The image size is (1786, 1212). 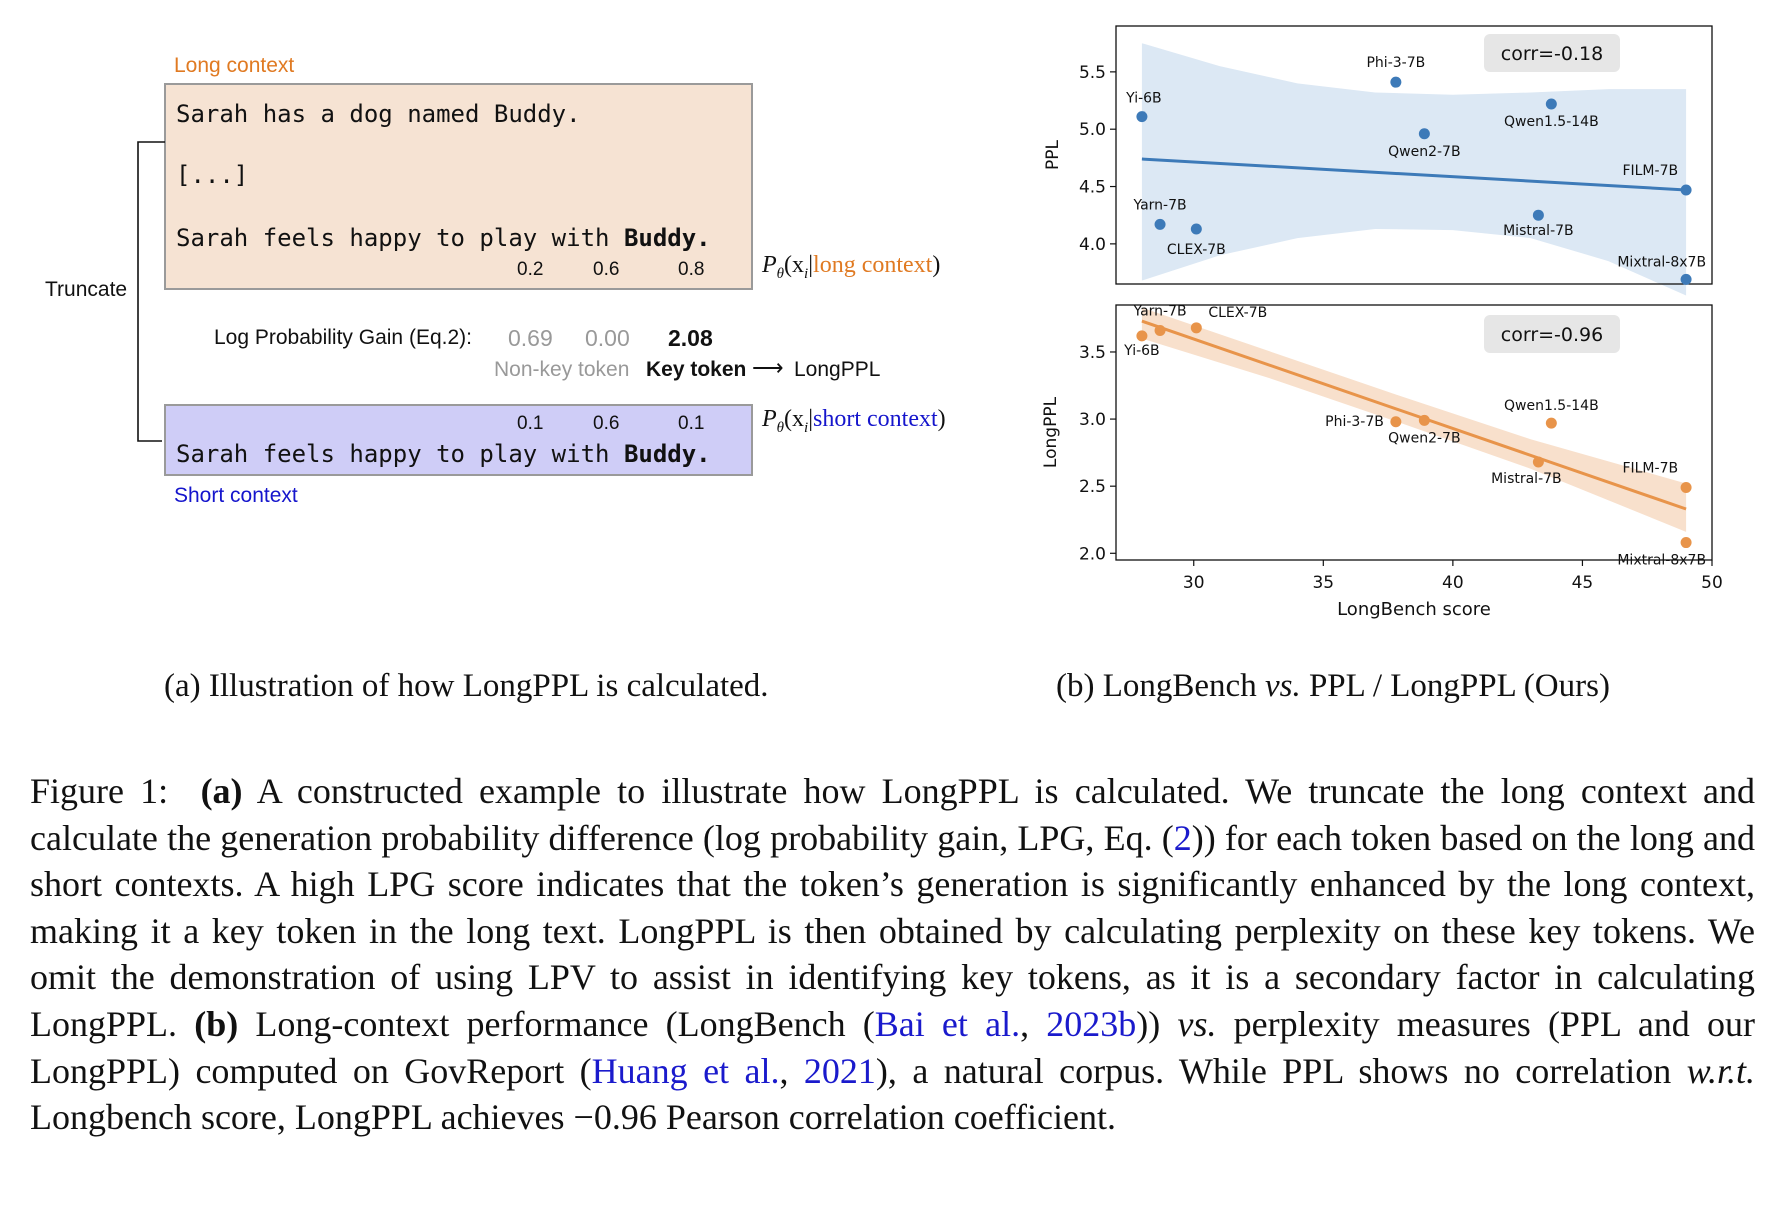 What do you see at coordinates (1092, 353) in the screenshot?
I see `y-tick-label: 3.5` at bounding box center [1092, 353].